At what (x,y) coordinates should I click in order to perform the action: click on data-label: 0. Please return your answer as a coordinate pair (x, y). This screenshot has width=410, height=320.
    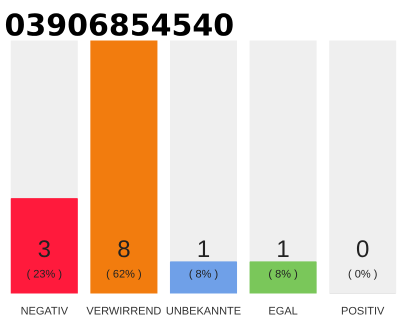
    Looking at the image, I should click on (363, 249).